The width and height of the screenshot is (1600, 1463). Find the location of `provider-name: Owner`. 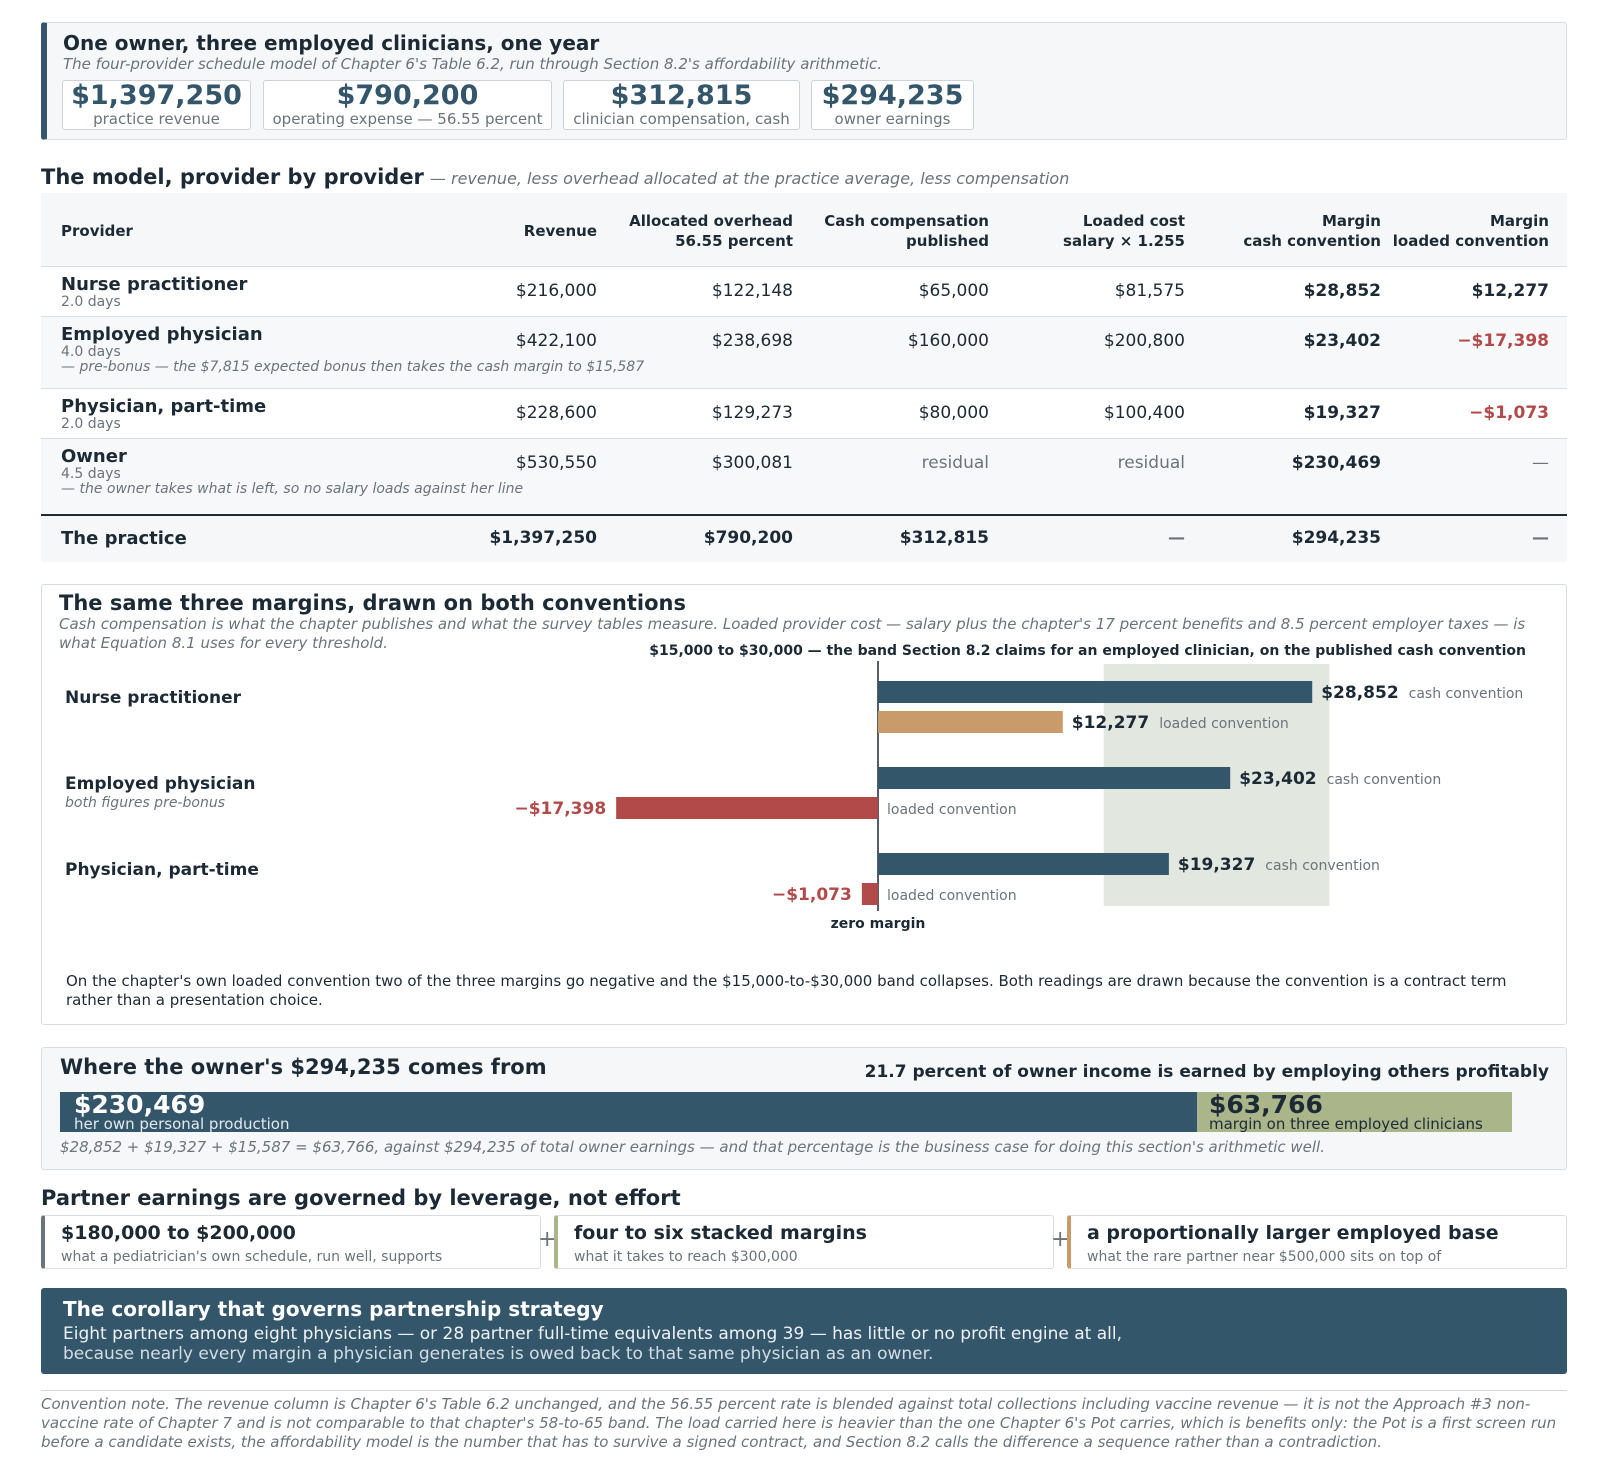

provider-name: Owner is located at coordinates (94, 456).